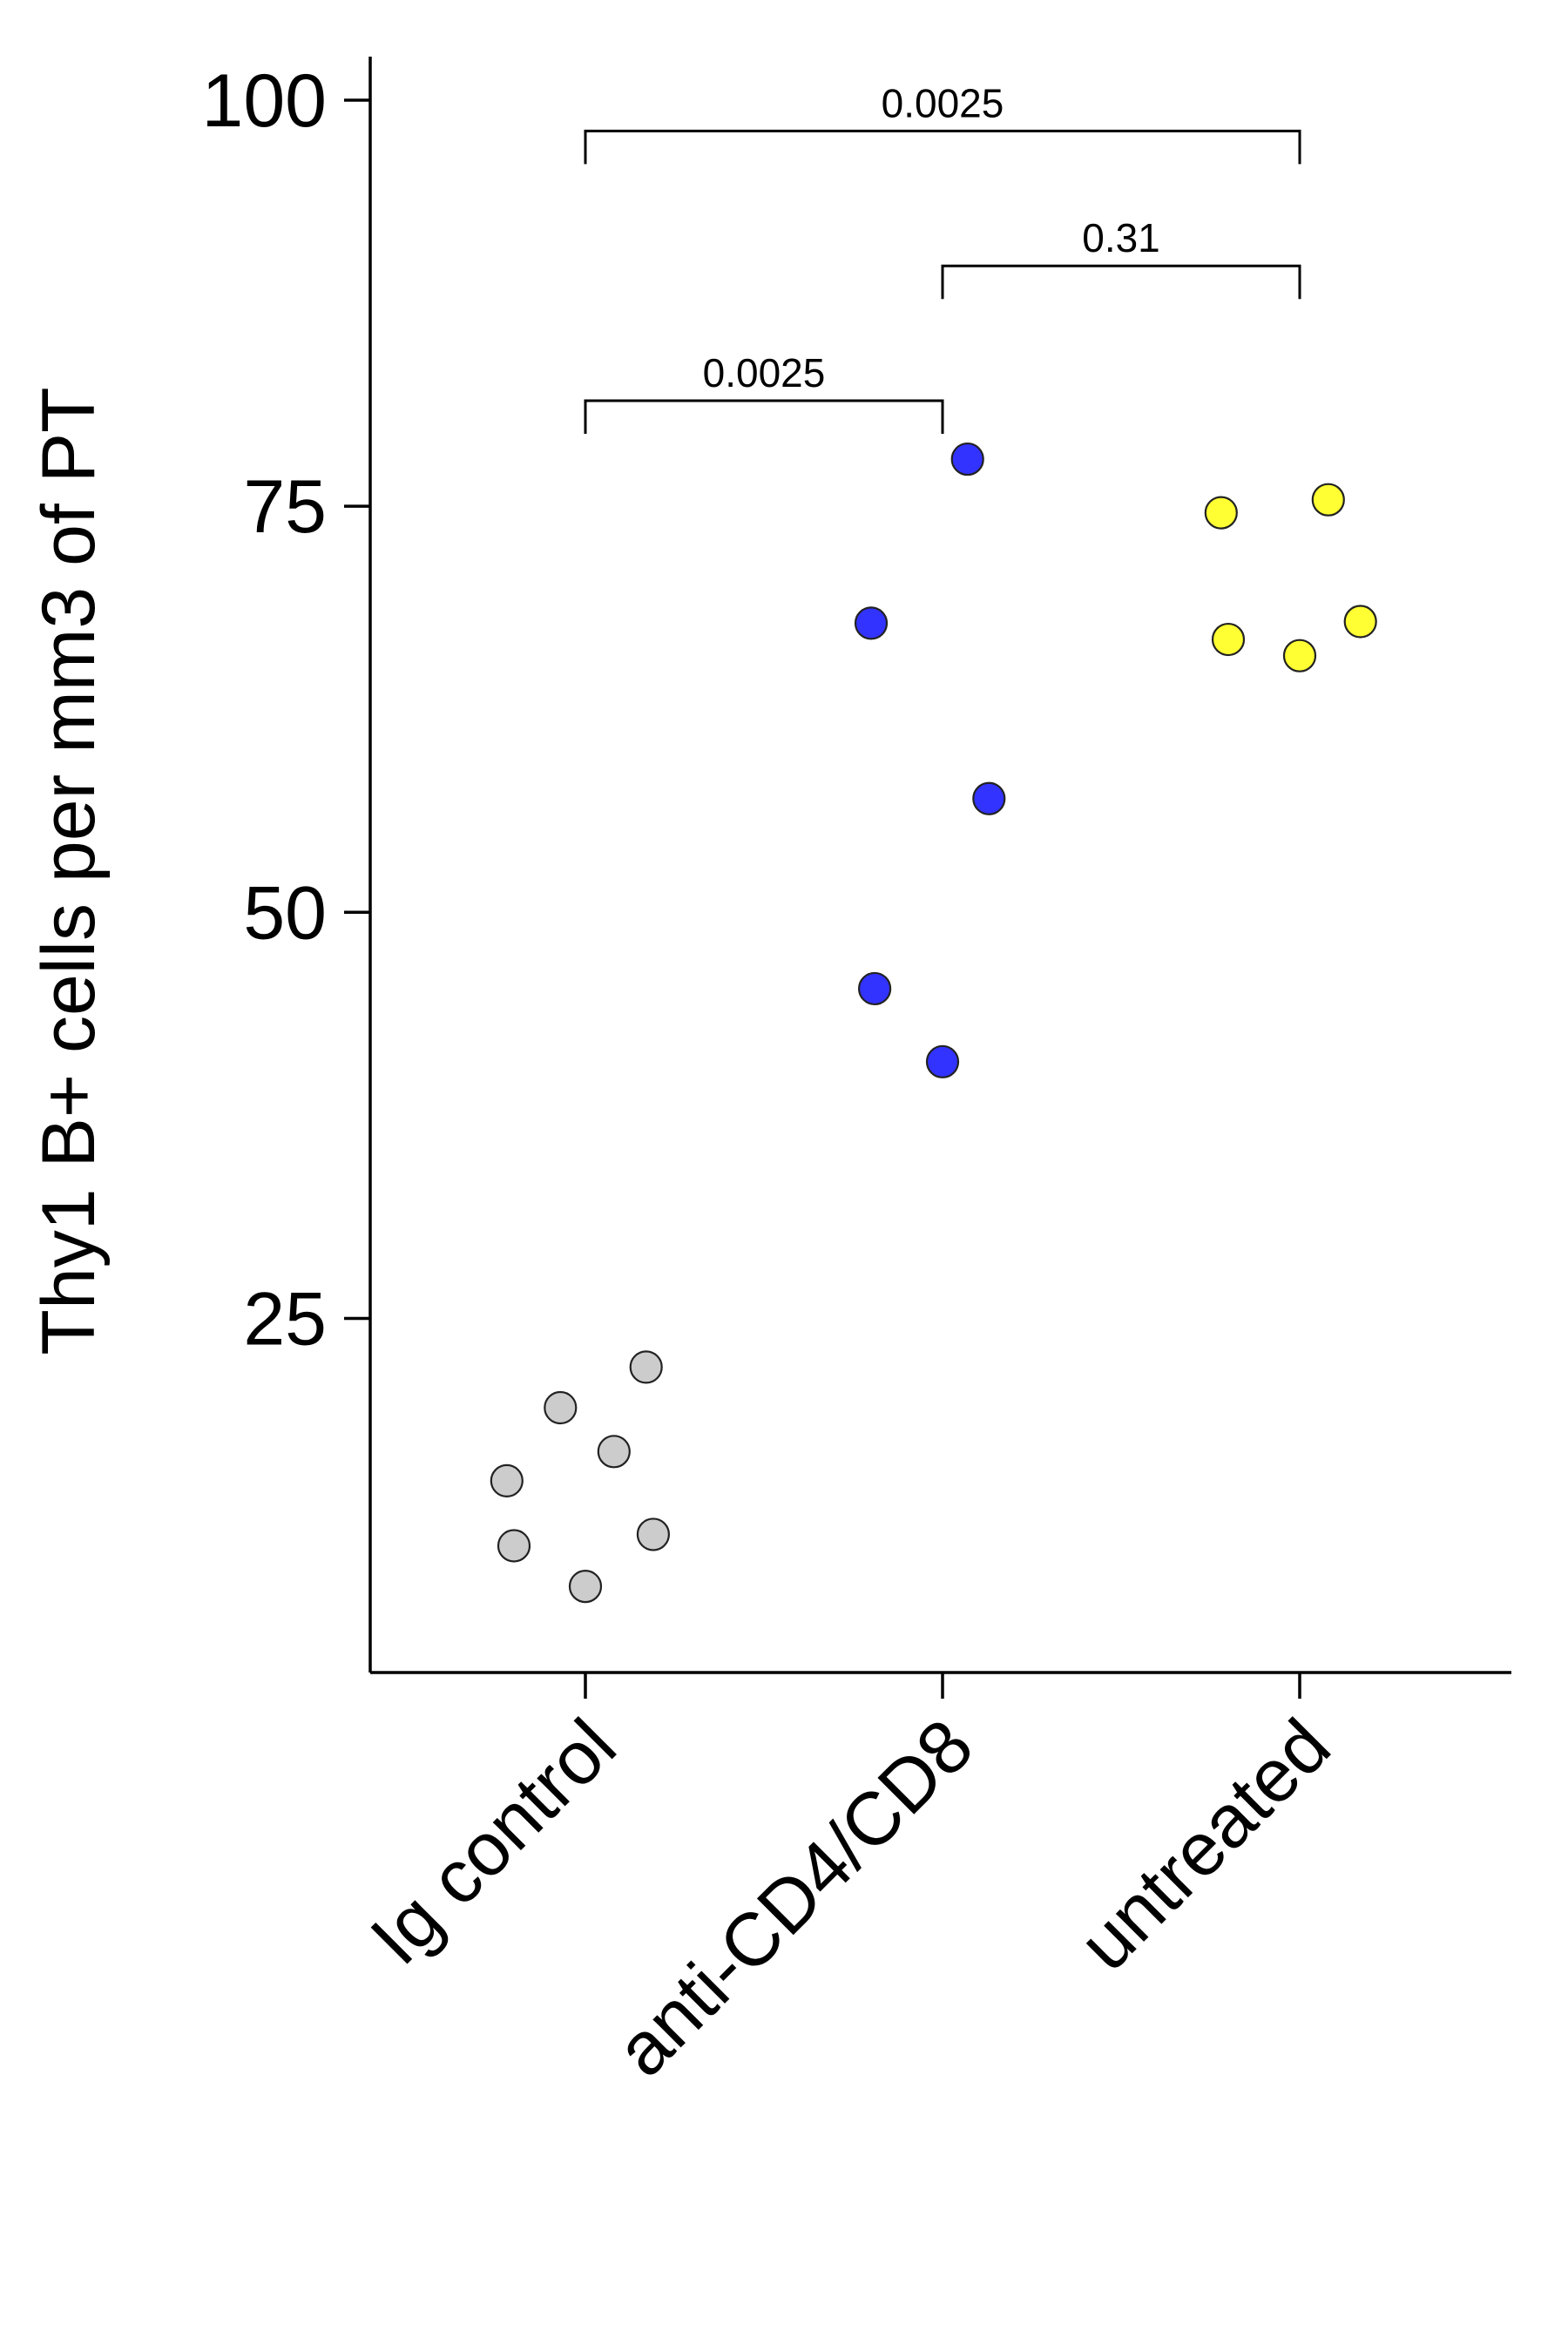  I want to click on y-axis-title: Thy1 B+ cells per mm3 of PT, so click(69, 871).